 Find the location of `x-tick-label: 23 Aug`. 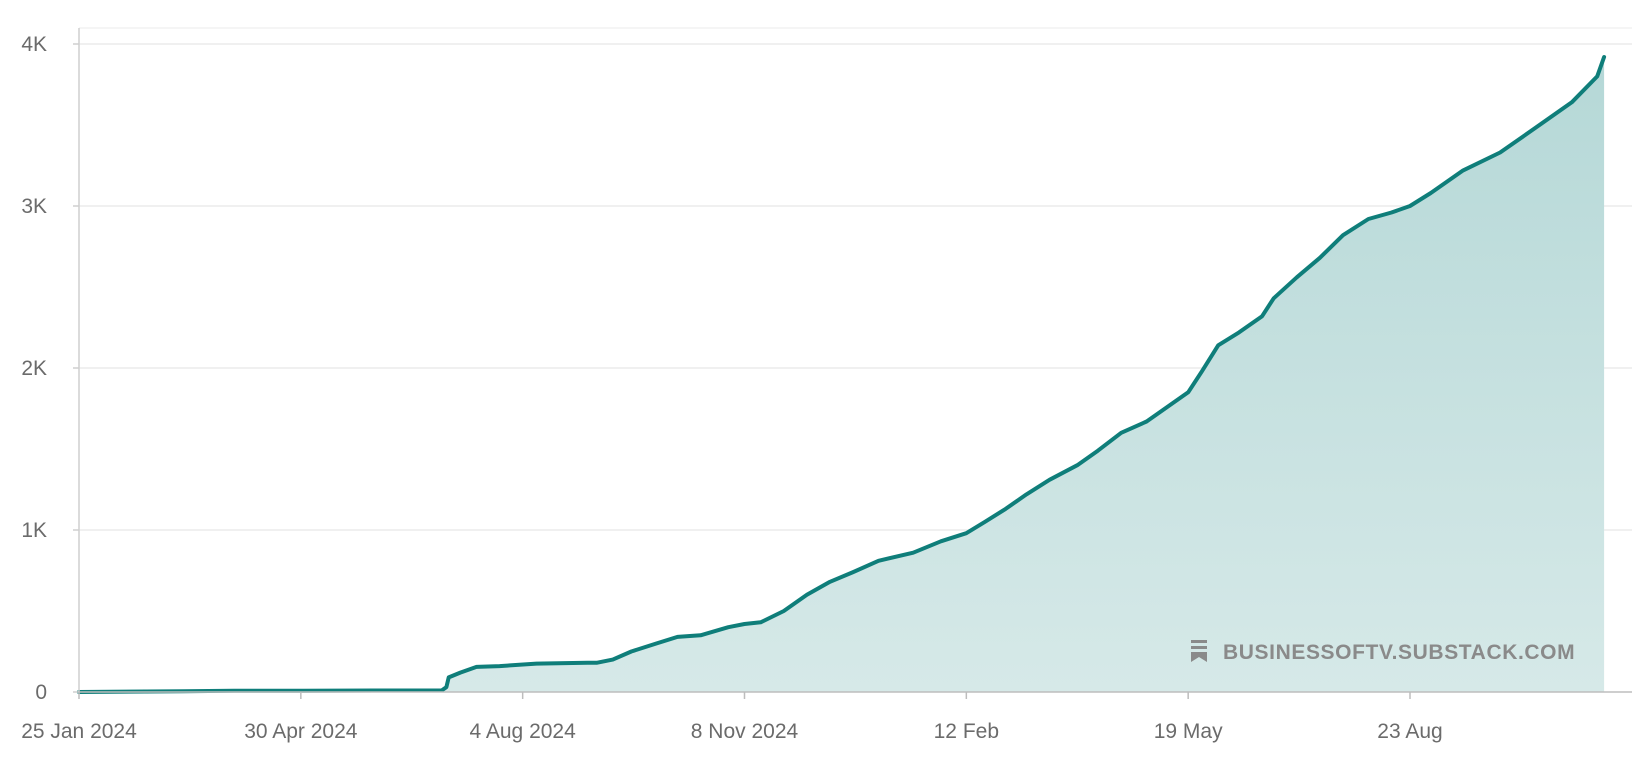

x-tick-label: 23 Aug is located at coordinates (1409, 731).